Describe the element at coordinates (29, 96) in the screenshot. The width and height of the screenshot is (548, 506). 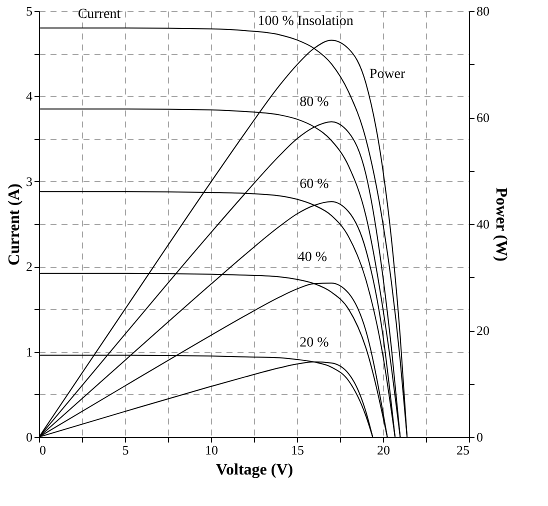
I see `y-tick-label: 4` at that location.